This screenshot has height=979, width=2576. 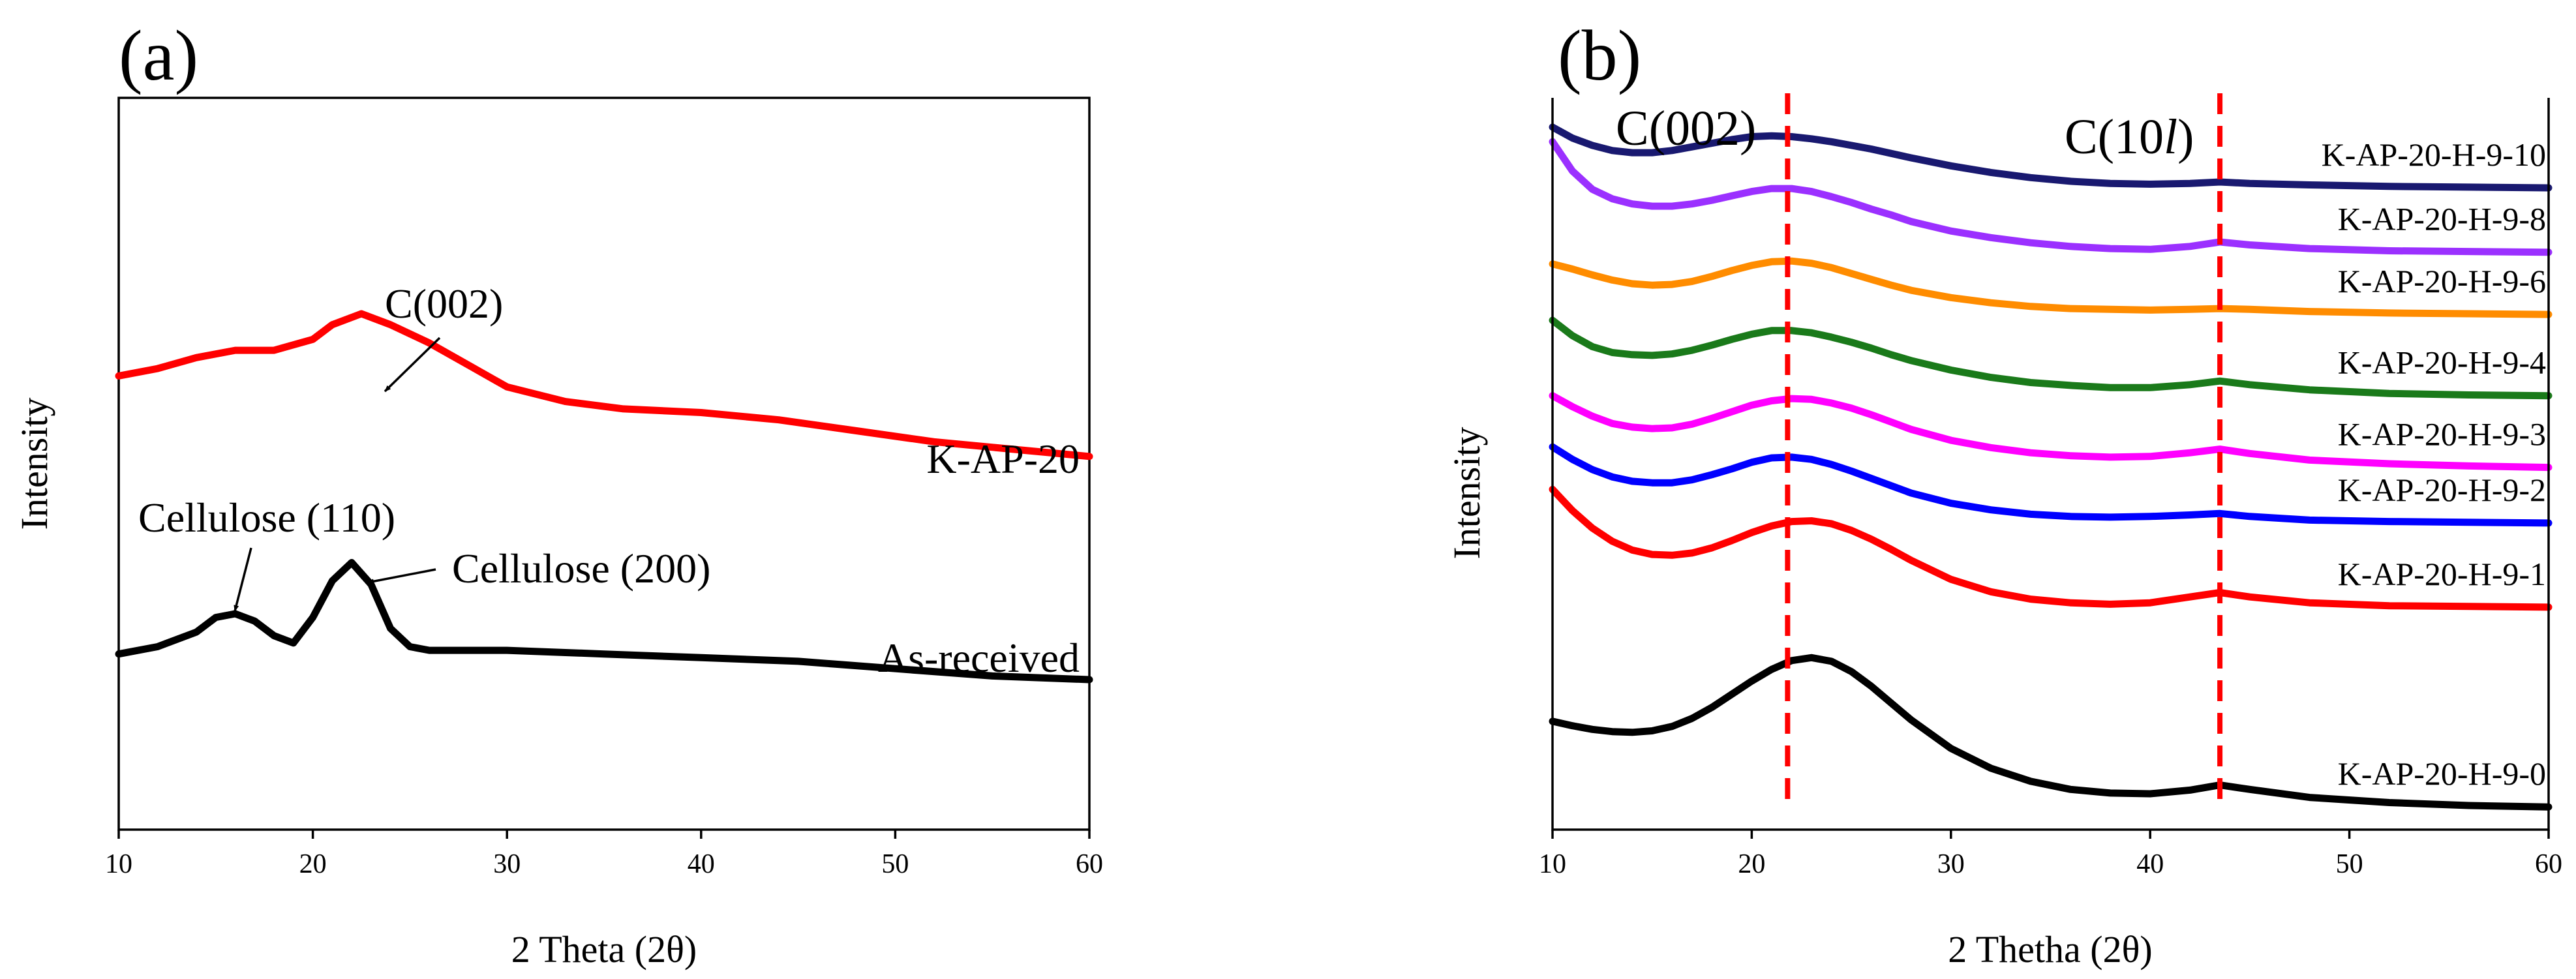 I want to click on label-k-ap-20-h-9-8: K-AP-20-H-9-8, so click(x=2442, y=219).